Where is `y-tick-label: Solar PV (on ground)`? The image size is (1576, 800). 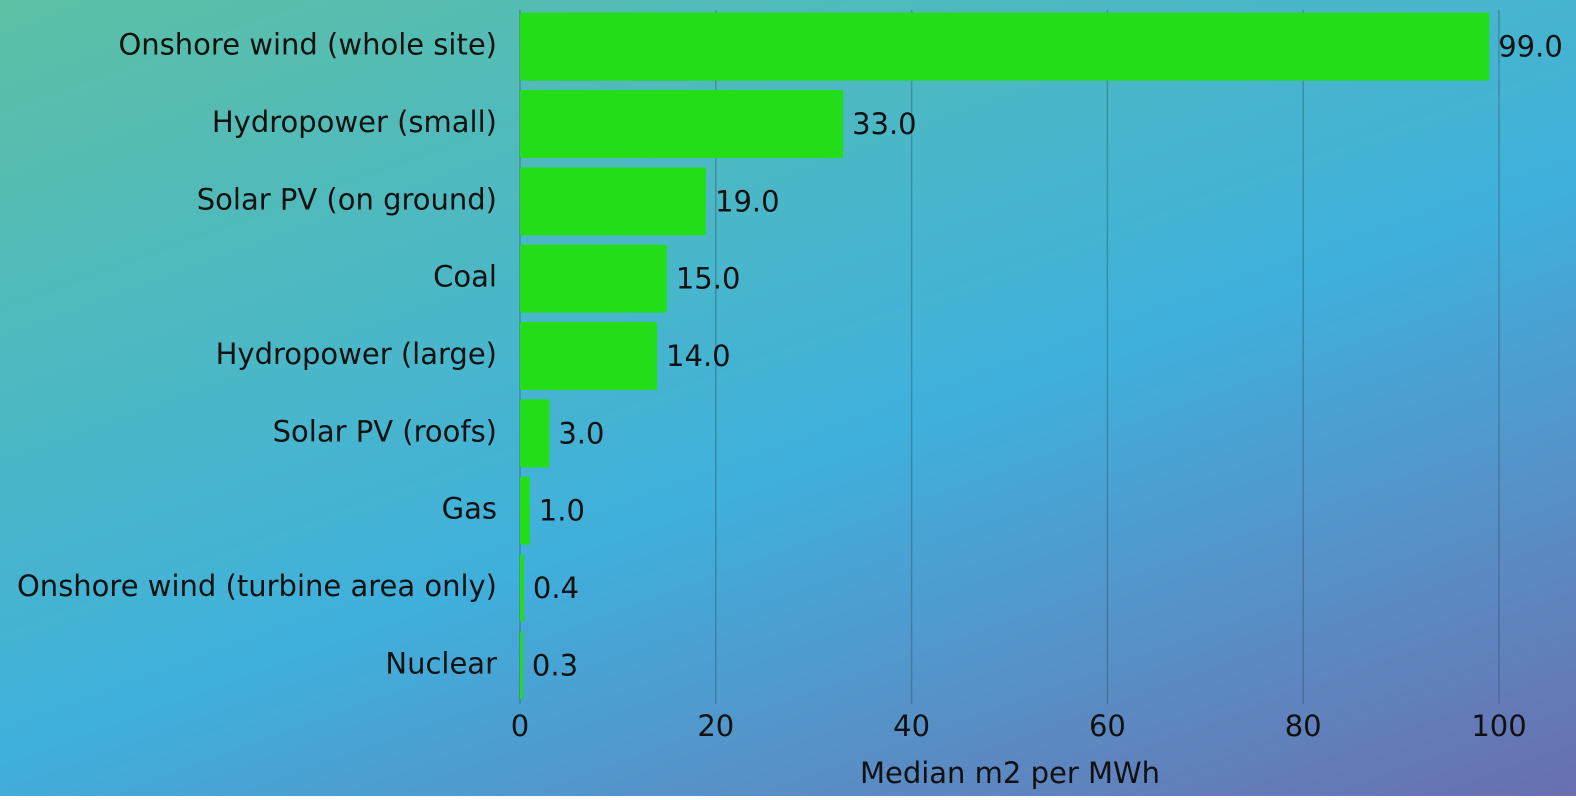 y-tick-label: Solar PV (on ground) is located at coordinates (347, 199).